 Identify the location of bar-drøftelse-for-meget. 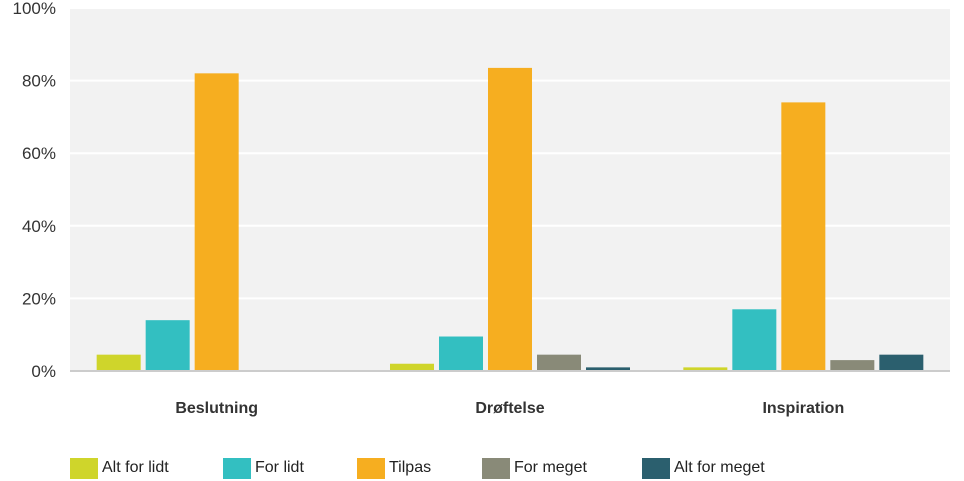
(559, 362).